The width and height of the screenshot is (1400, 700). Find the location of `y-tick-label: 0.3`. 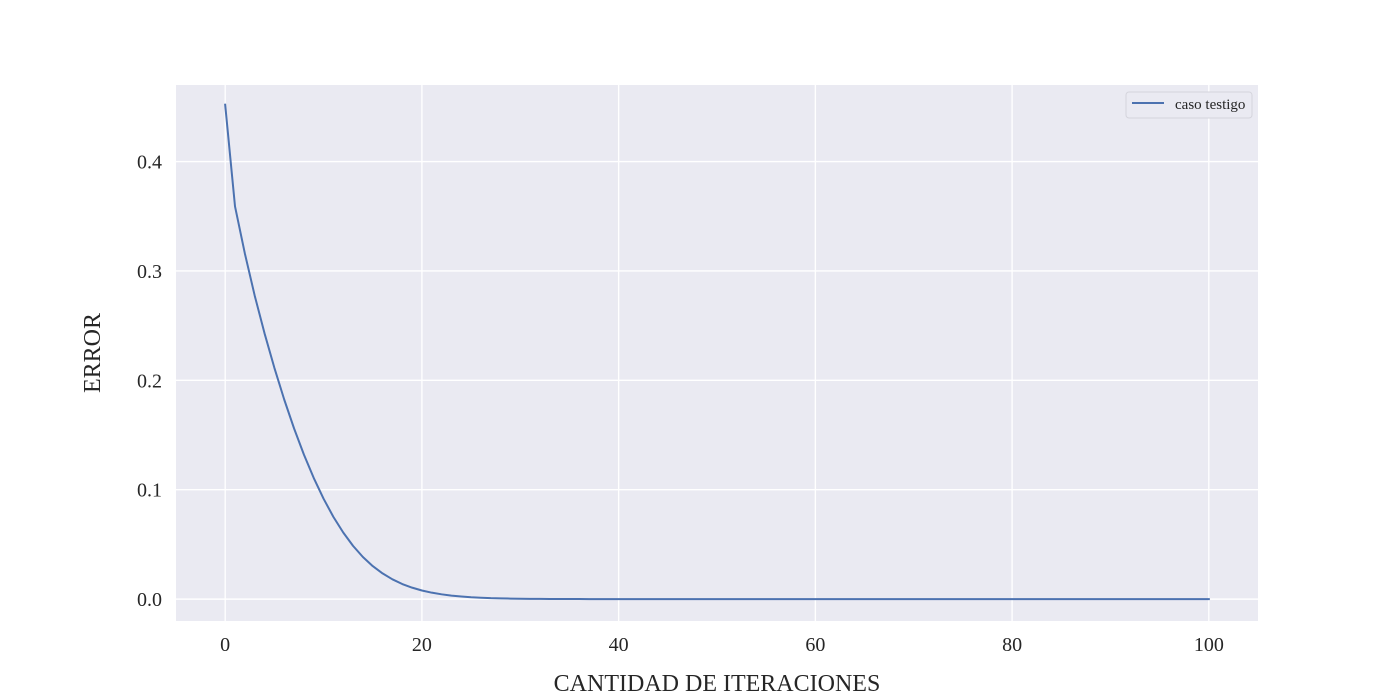

y-tick-label: 0.3 is located at coordinates (149, 272).